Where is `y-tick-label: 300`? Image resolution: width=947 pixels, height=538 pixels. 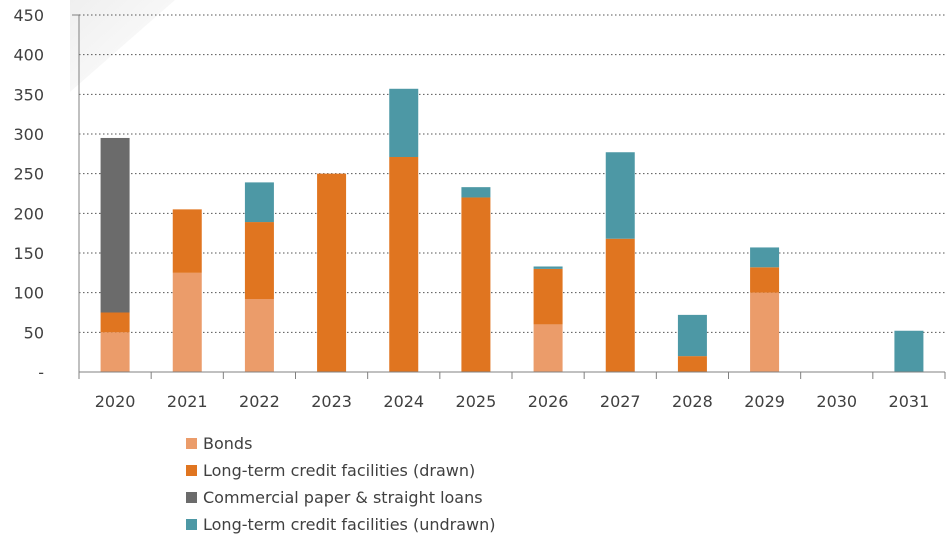
y-tick-label: 300 is located at coordinates (28, 134).